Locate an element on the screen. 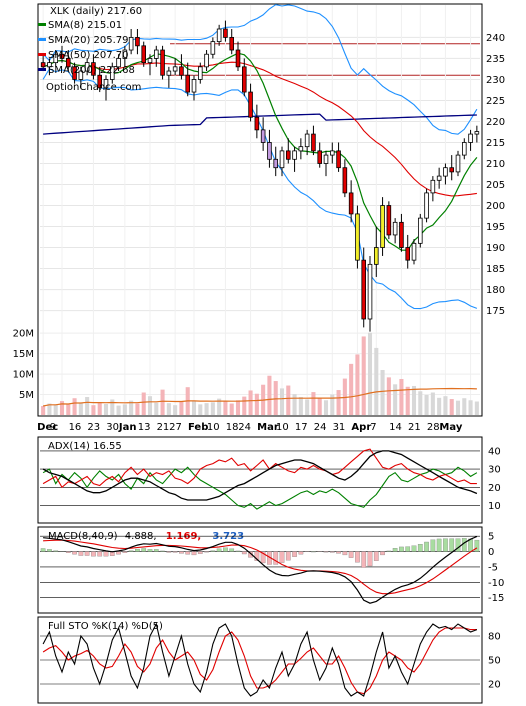  panel-tick-label: 20 is located at coordinates (494, 685).